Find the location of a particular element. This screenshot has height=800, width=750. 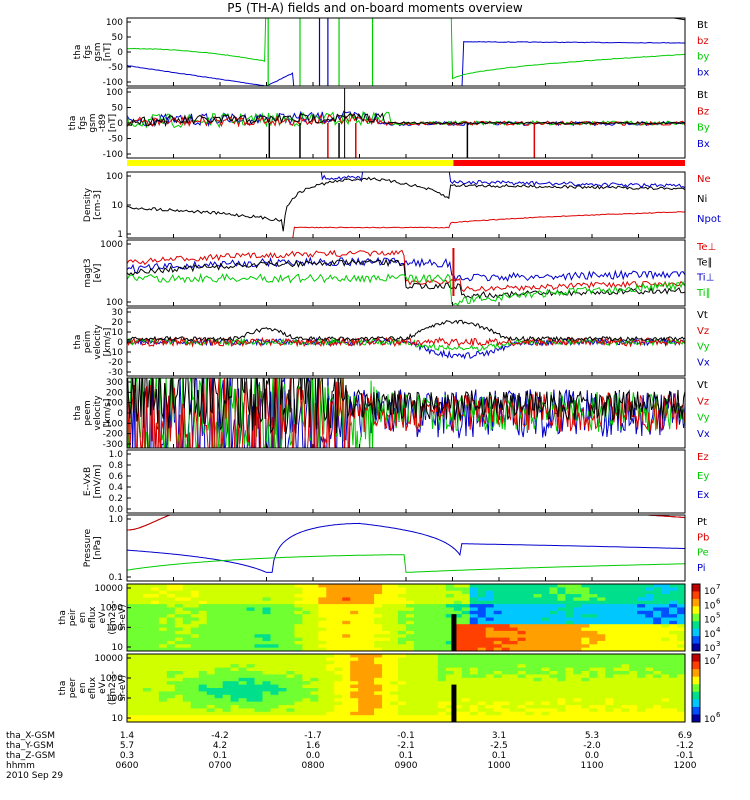

peer-colorbar-segment is located at coordinates (696, 680).